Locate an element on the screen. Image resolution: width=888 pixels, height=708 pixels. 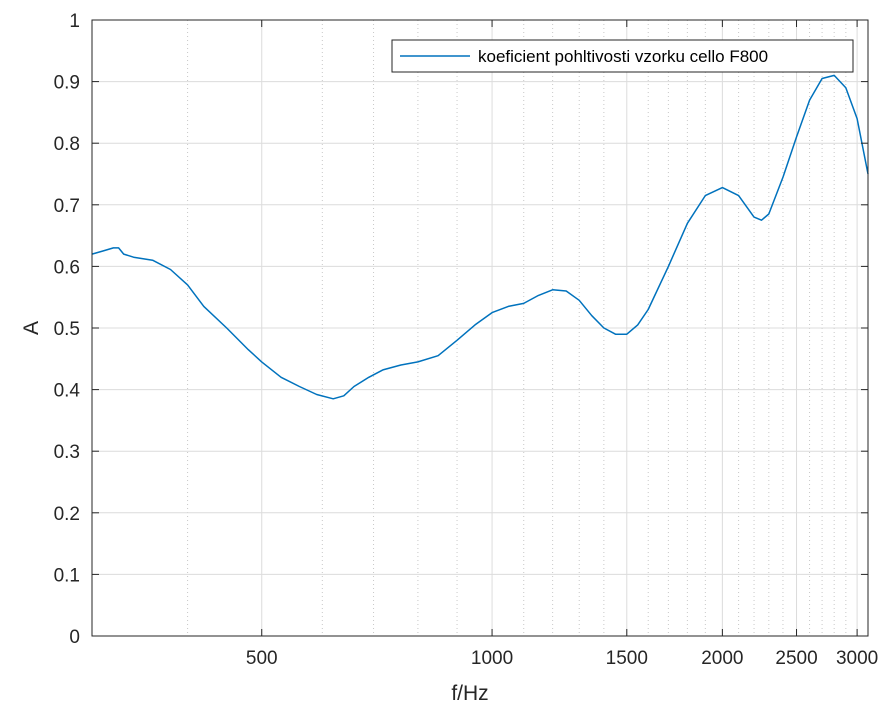
x-tick-label: 2000 is located at coordinates (722, 658).